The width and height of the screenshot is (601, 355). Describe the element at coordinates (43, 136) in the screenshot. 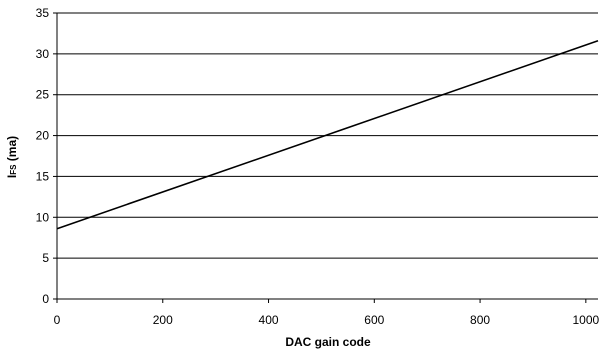

I see `y-tick-label: 20` at that location.